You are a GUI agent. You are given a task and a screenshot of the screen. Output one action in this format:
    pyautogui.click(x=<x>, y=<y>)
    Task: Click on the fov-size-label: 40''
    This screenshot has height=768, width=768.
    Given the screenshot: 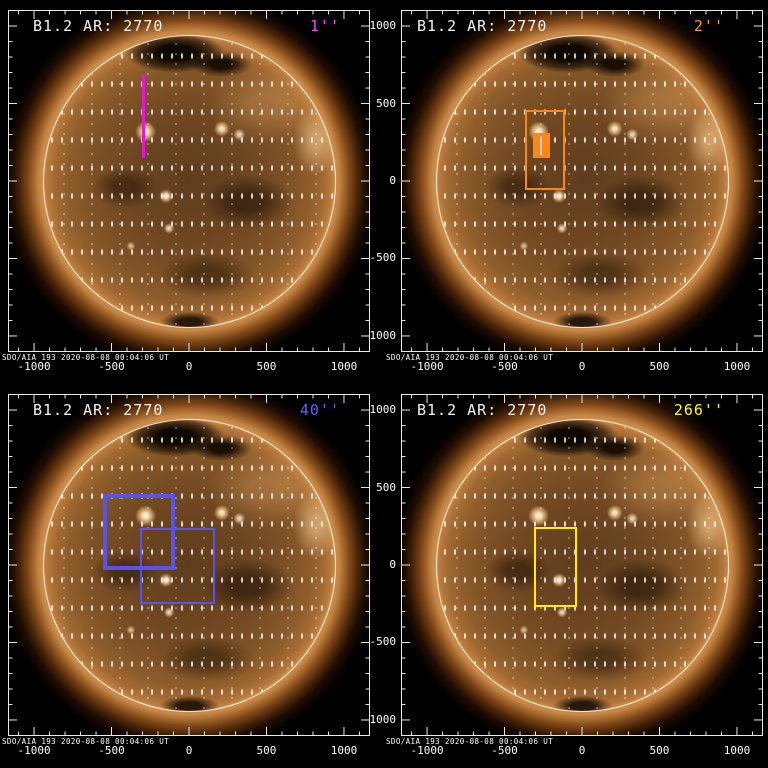 What is the action you would take?
    pyautogui.click(x=319, y=410)
    